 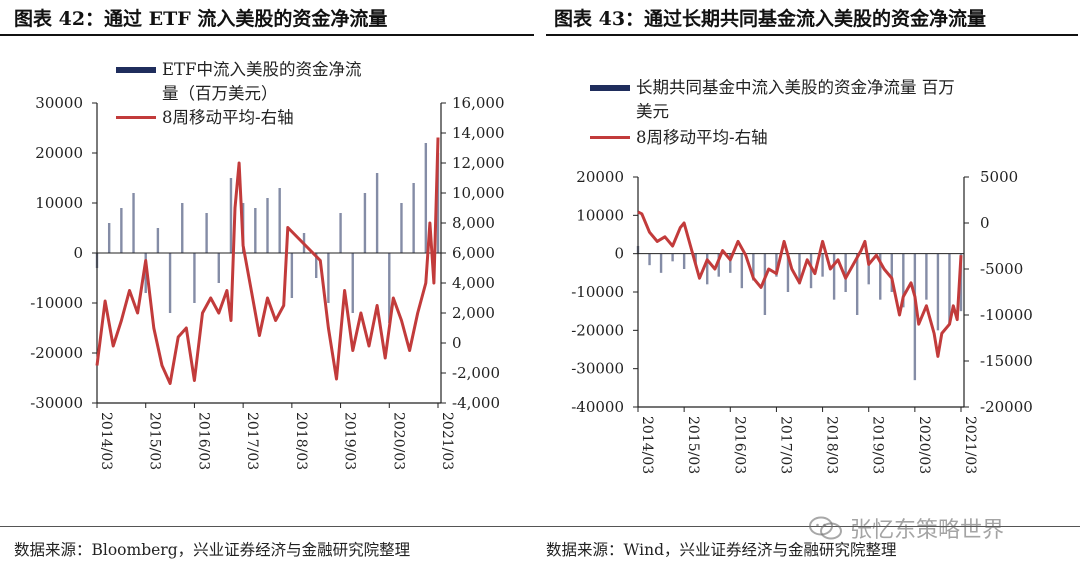 I want to click on mf-right-tick-label-5: -20000, so click(x=1006, y=407).